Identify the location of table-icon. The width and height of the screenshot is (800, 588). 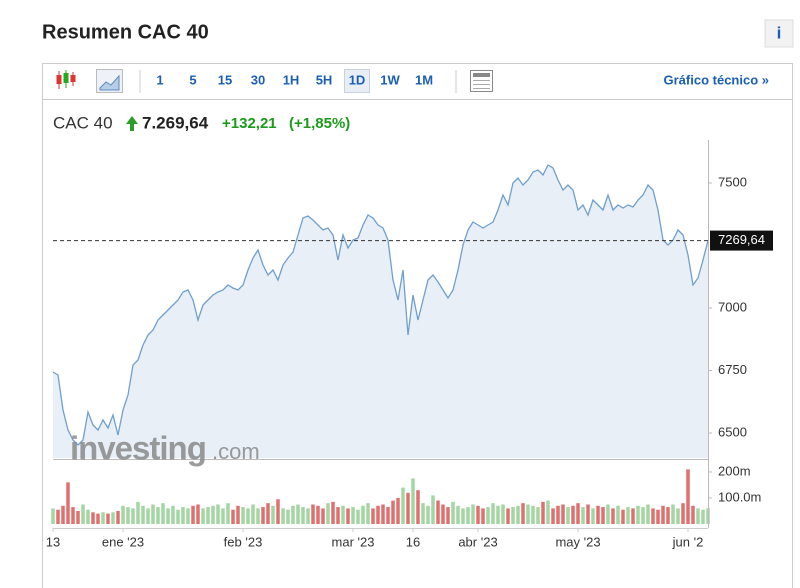
(481, 81).